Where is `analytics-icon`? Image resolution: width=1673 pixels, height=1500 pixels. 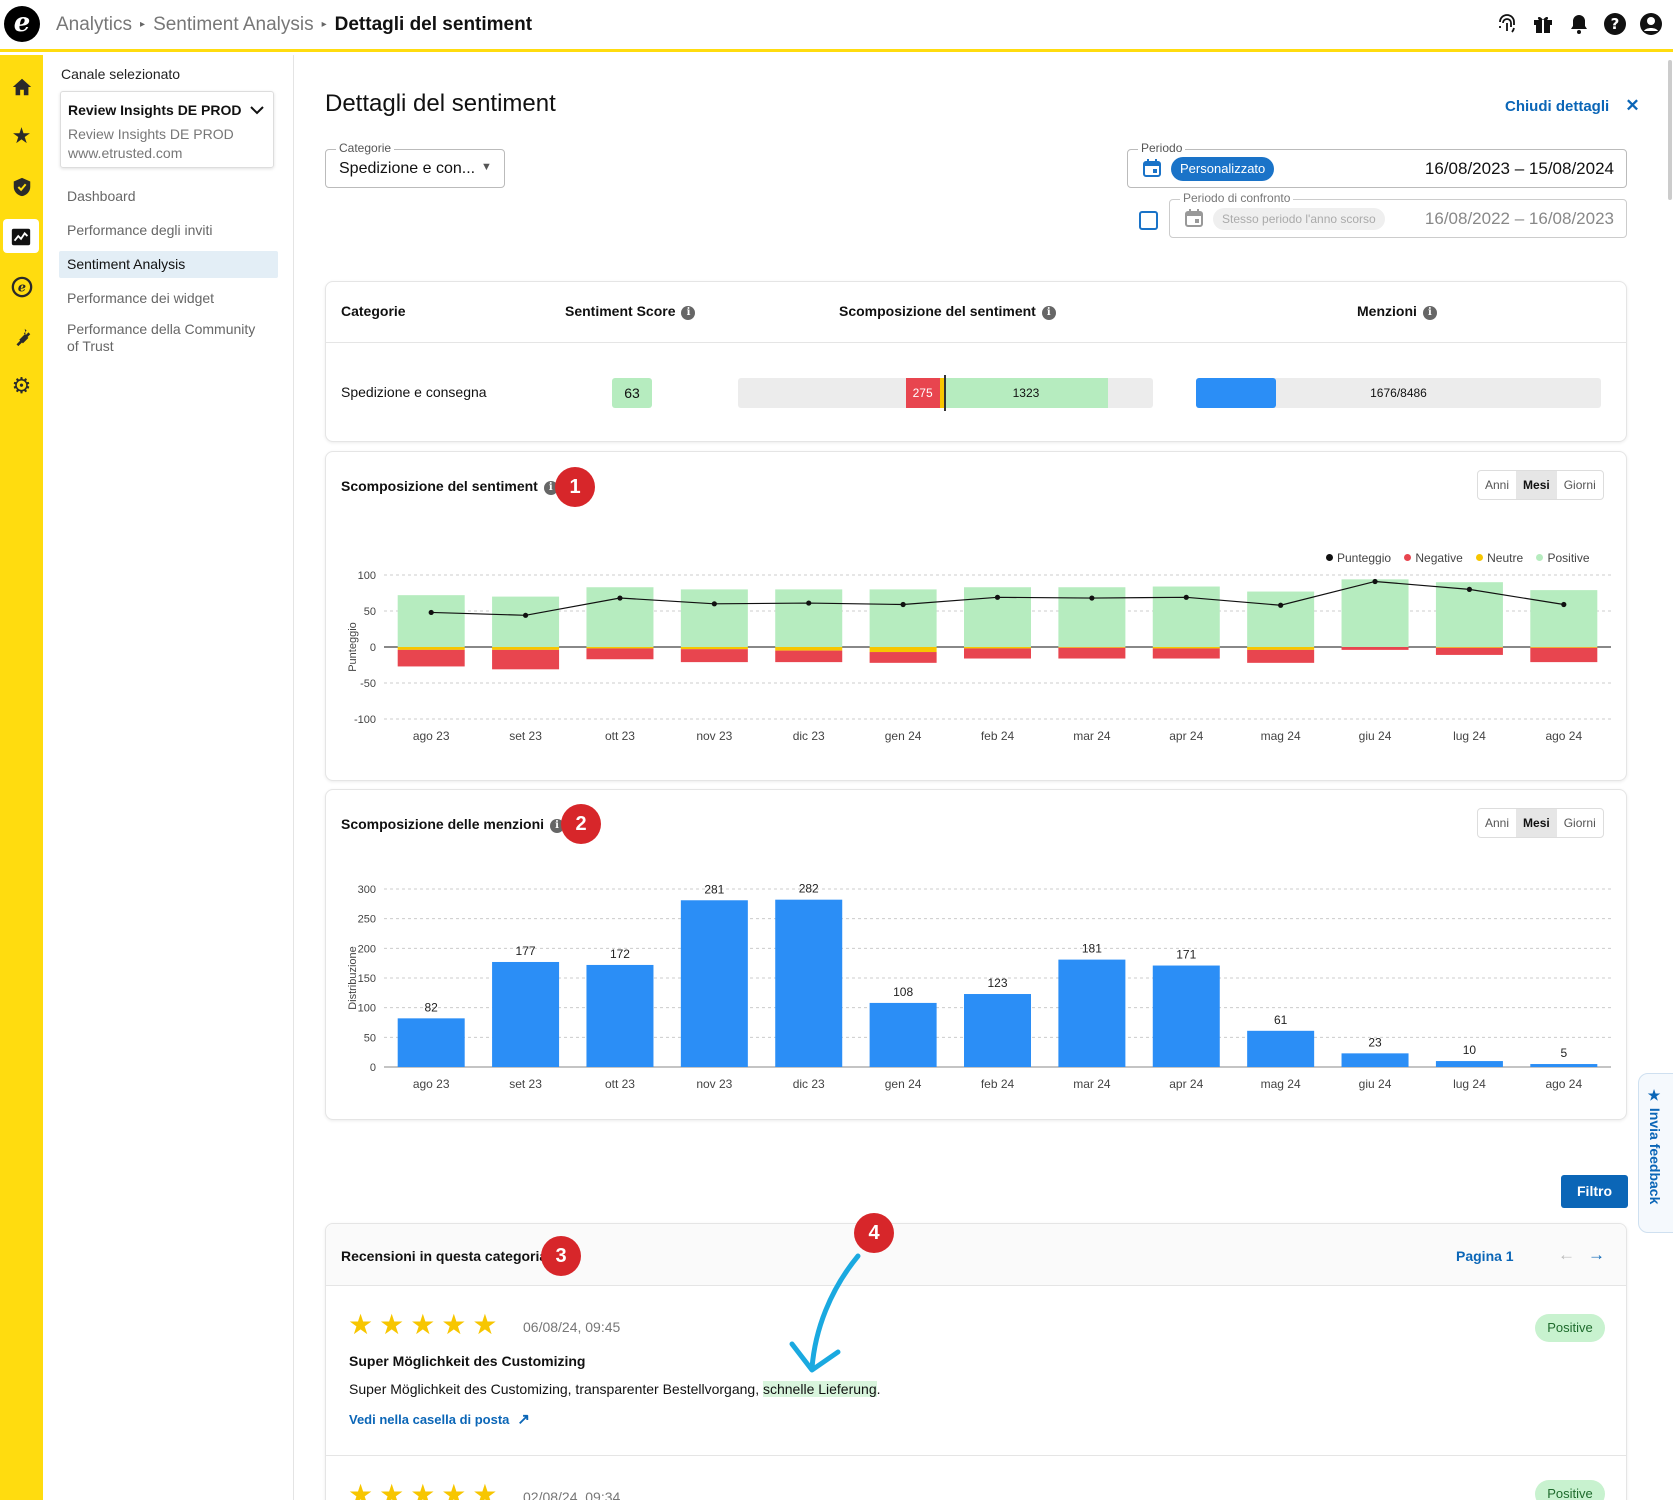 analytics-icon is located at coordinates (21, 236).